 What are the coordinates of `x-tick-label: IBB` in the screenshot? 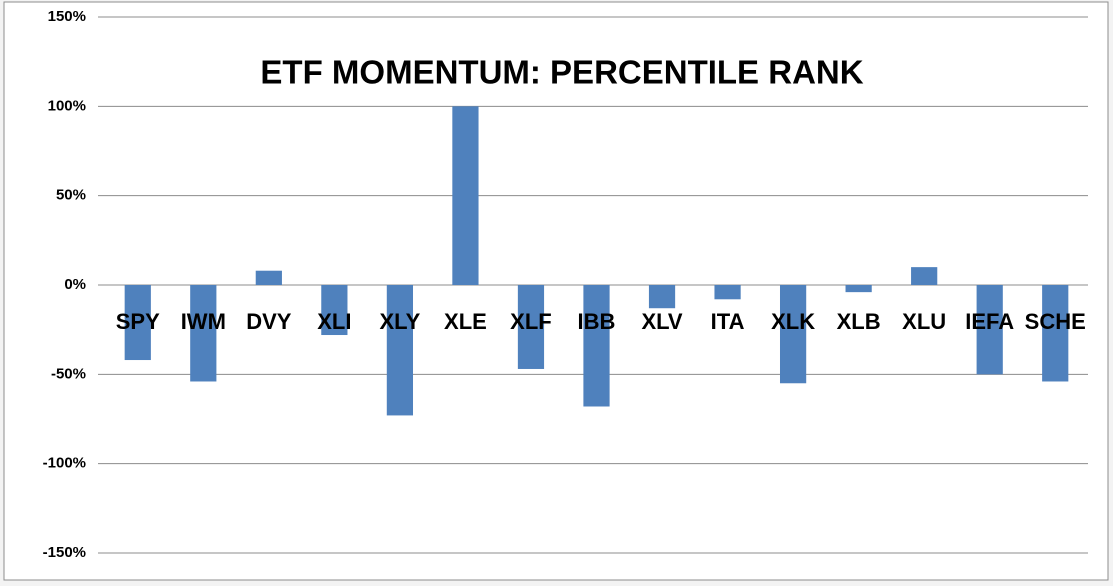 It's located at (597, 321).